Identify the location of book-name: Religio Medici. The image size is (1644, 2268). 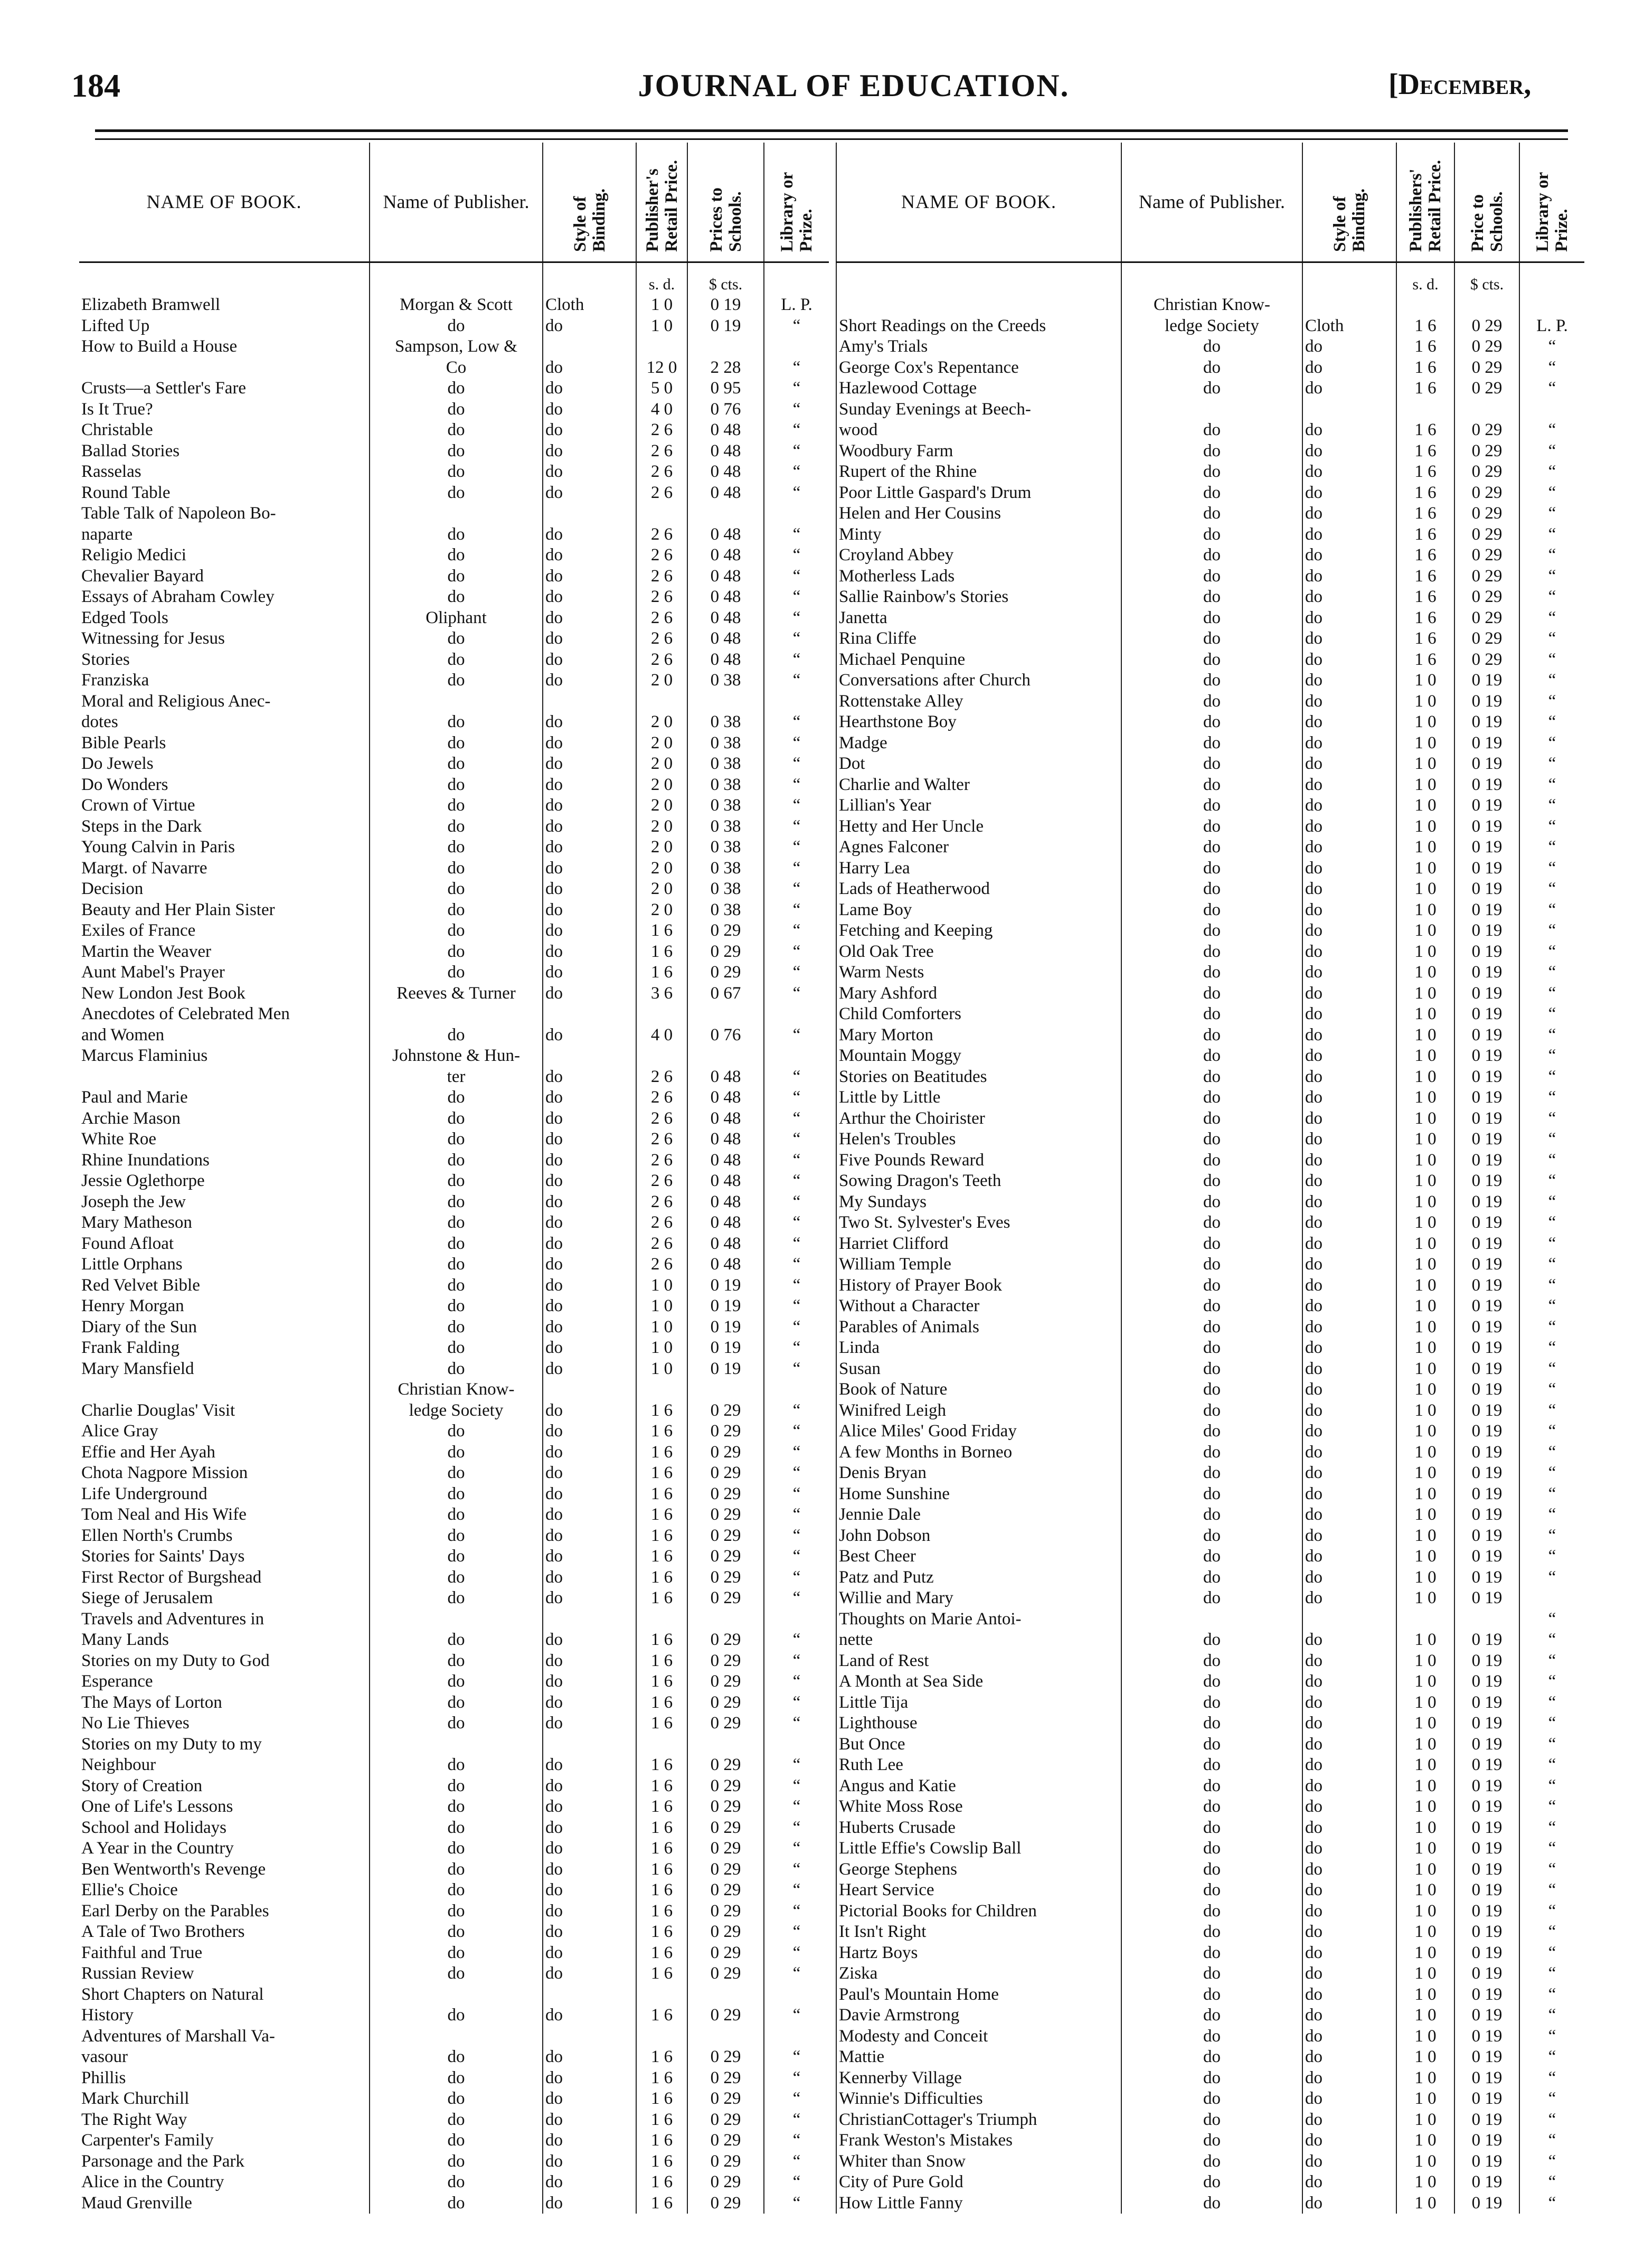
(133, 554).